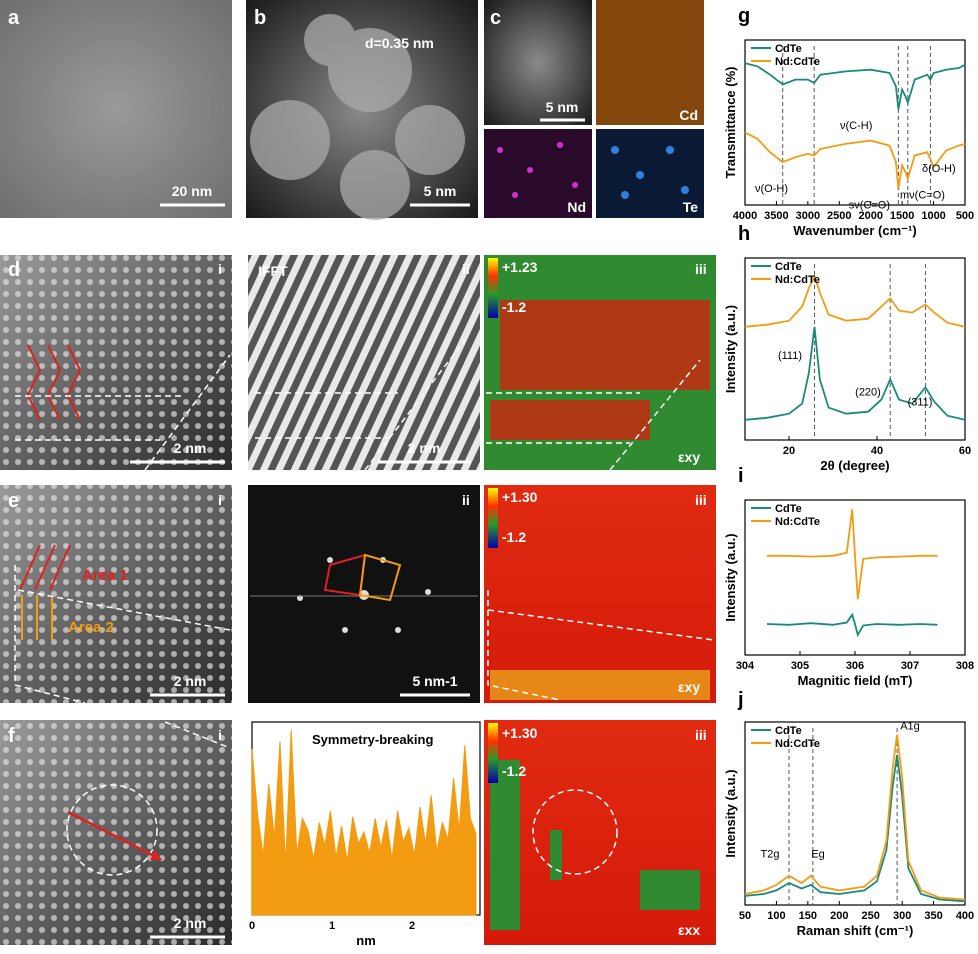  Describe the element at coordinates (650, 62) in the screenshot. I see `cd-map-texture` at that location.